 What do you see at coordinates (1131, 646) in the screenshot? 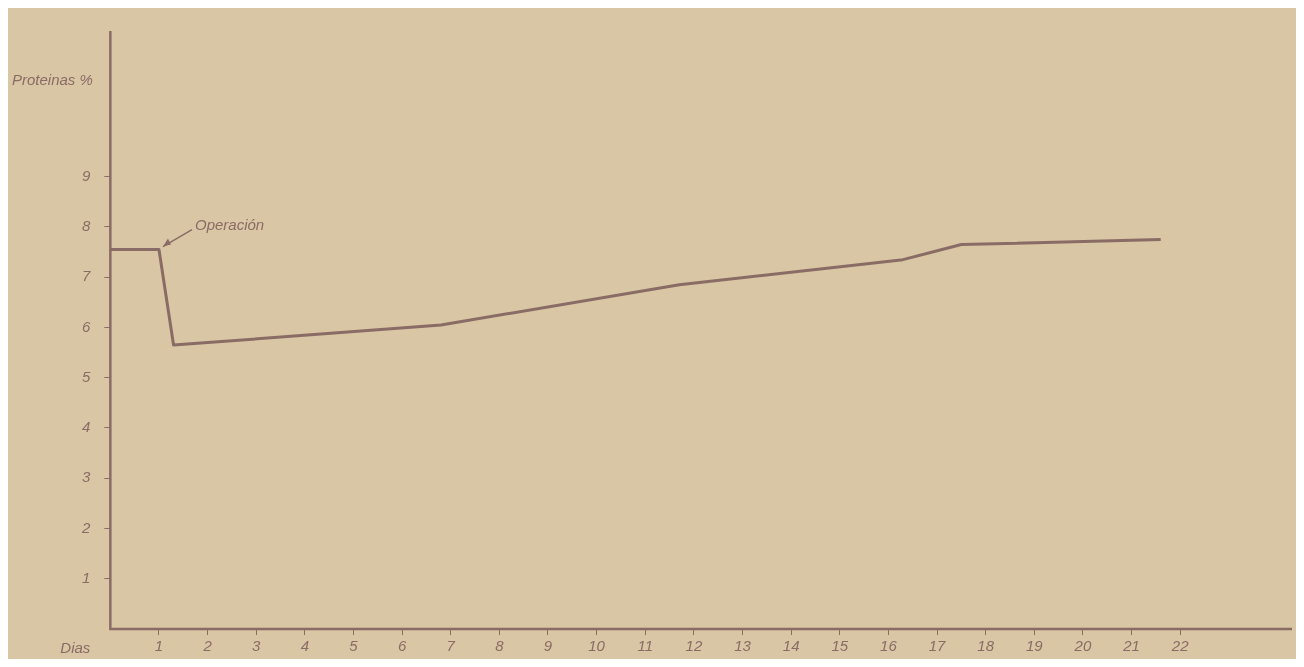
I see `x-tick-label: 21` at bounding box center [1131, 646].